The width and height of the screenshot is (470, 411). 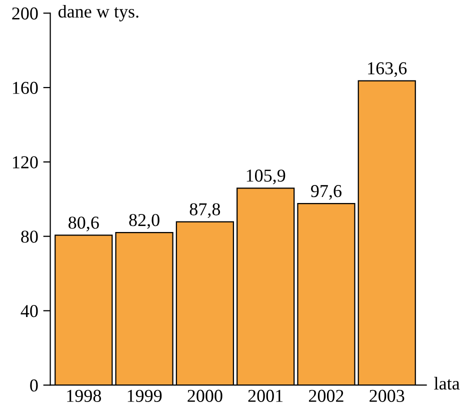 What do you see at coordinates (29, 236) in the screenshot?
I see `y-tick-label: 80` at bounding box center [29, 236].